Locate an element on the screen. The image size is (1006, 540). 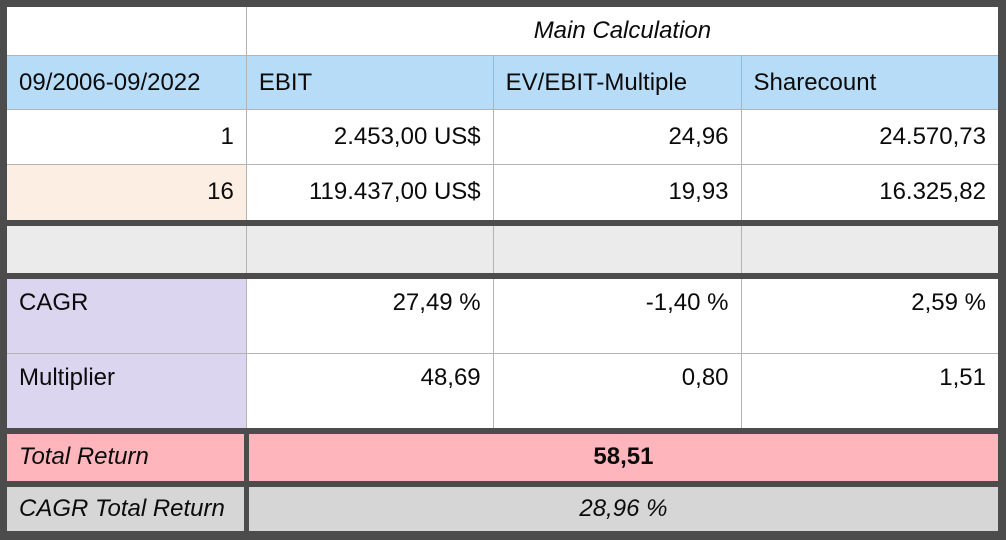
data-row-year-16: 16 119.437,00 US$ 19,93 16.325,82 is located at coordinates (503, 193).